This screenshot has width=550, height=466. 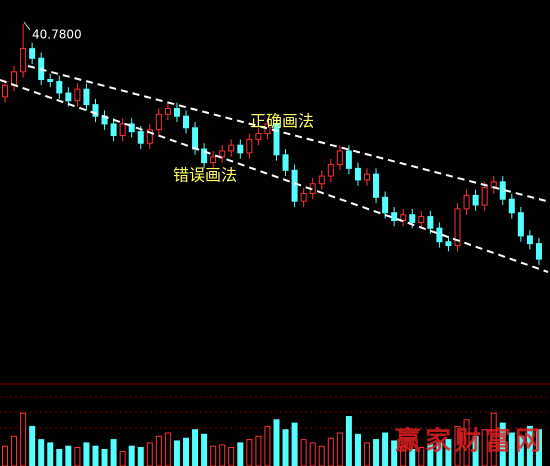 What do you see at coordinates (27, 26) in the screenshot?
I see `max-pointer` at bounding box center [27, 26].